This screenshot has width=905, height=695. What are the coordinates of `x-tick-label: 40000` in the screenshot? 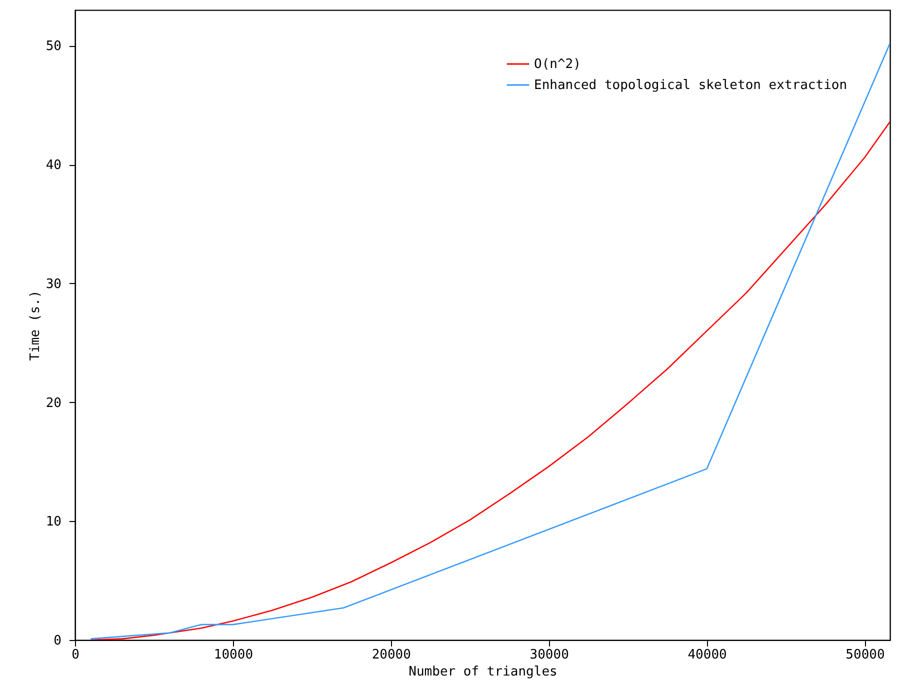 It's located at (707, 655).